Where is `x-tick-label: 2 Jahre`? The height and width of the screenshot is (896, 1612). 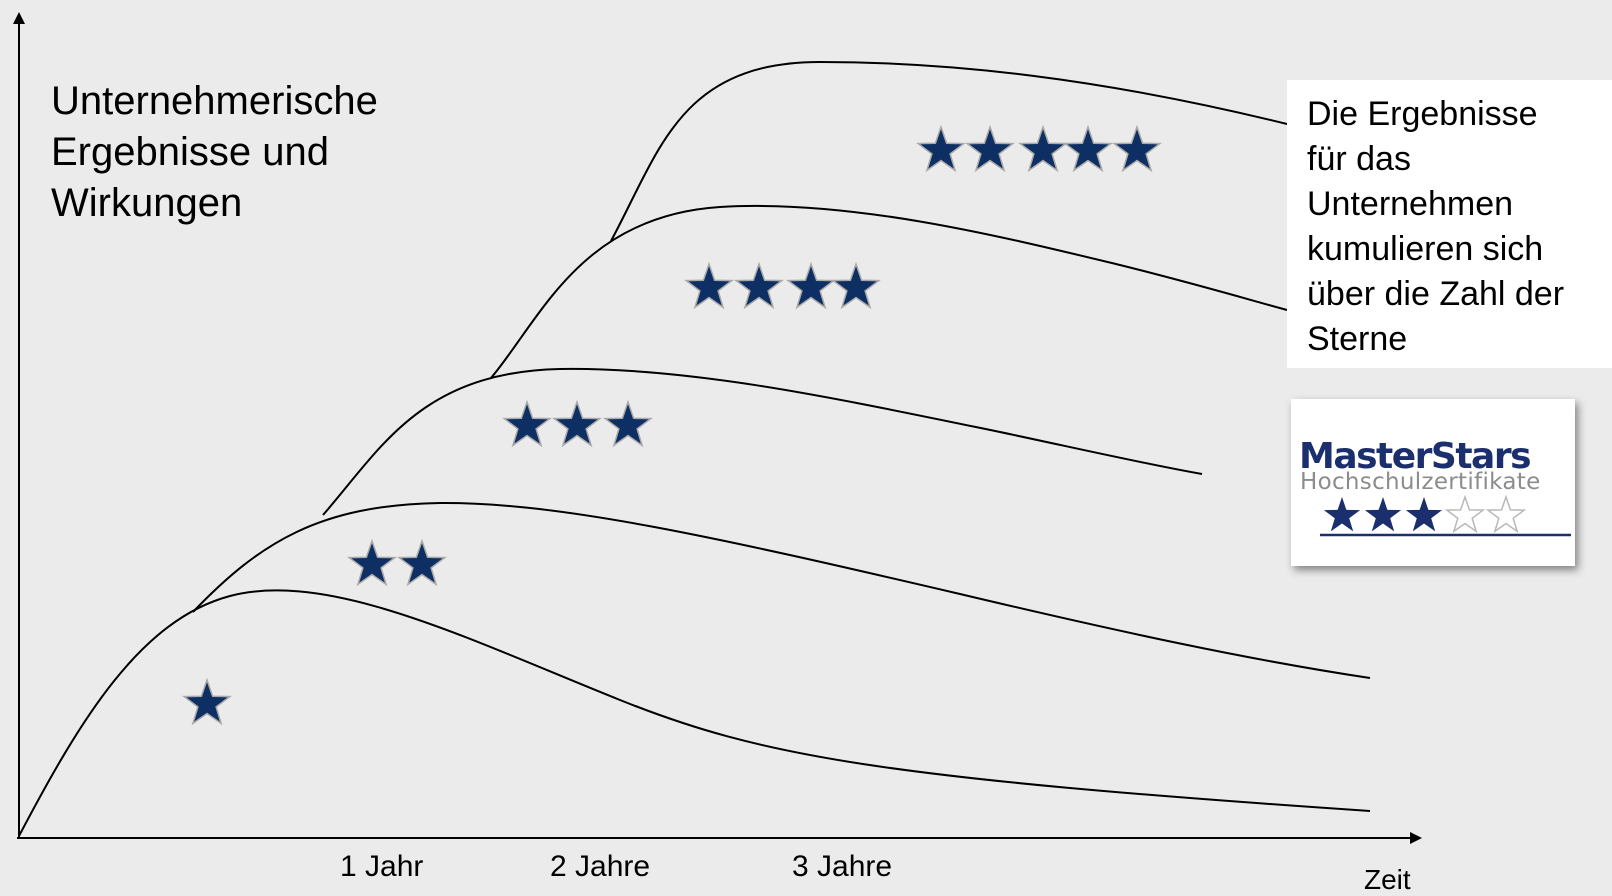
x-tick-label: 2 Jahre is located at coordinates (600, 866).